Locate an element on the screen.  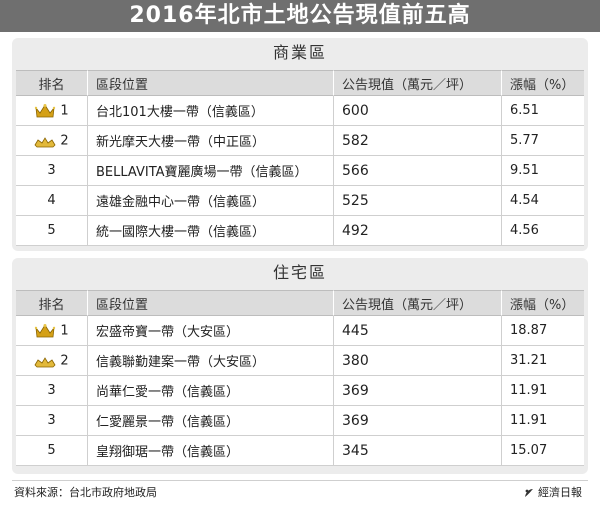
table-row: 3 仁愛麗景一帶（信義區） 369 11.91 is located at coordinates (300, 421).